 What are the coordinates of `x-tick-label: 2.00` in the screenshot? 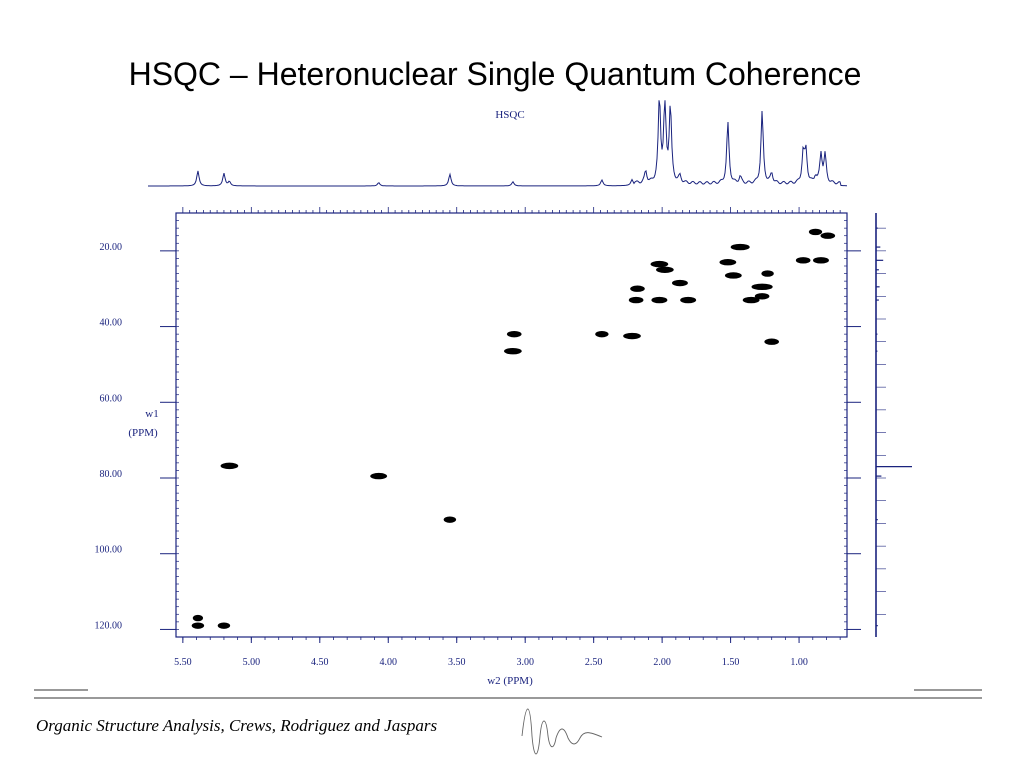 It's located at (662, 662).